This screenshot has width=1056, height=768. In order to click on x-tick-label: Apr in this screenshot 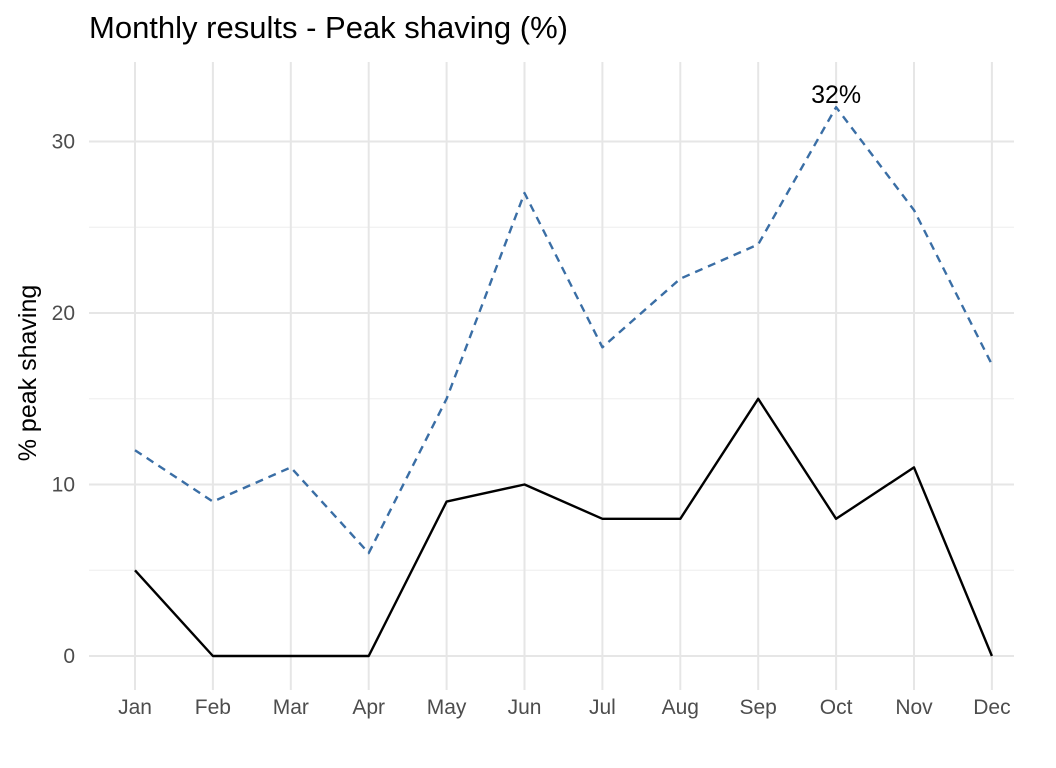, I will do `click(368, 707)`.